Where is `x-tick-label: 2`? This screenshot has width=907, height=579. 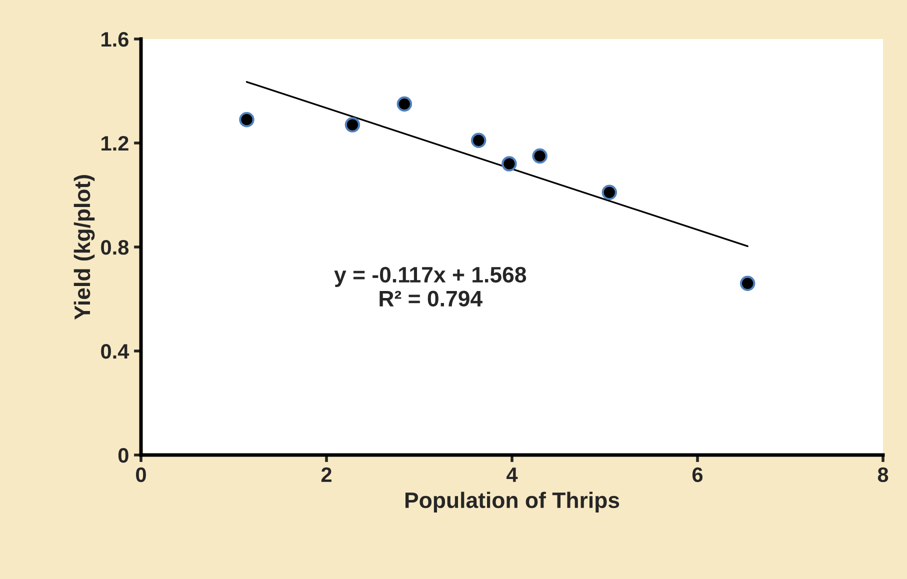
x-tick-label: 2 is located at coordinates (326, 474).